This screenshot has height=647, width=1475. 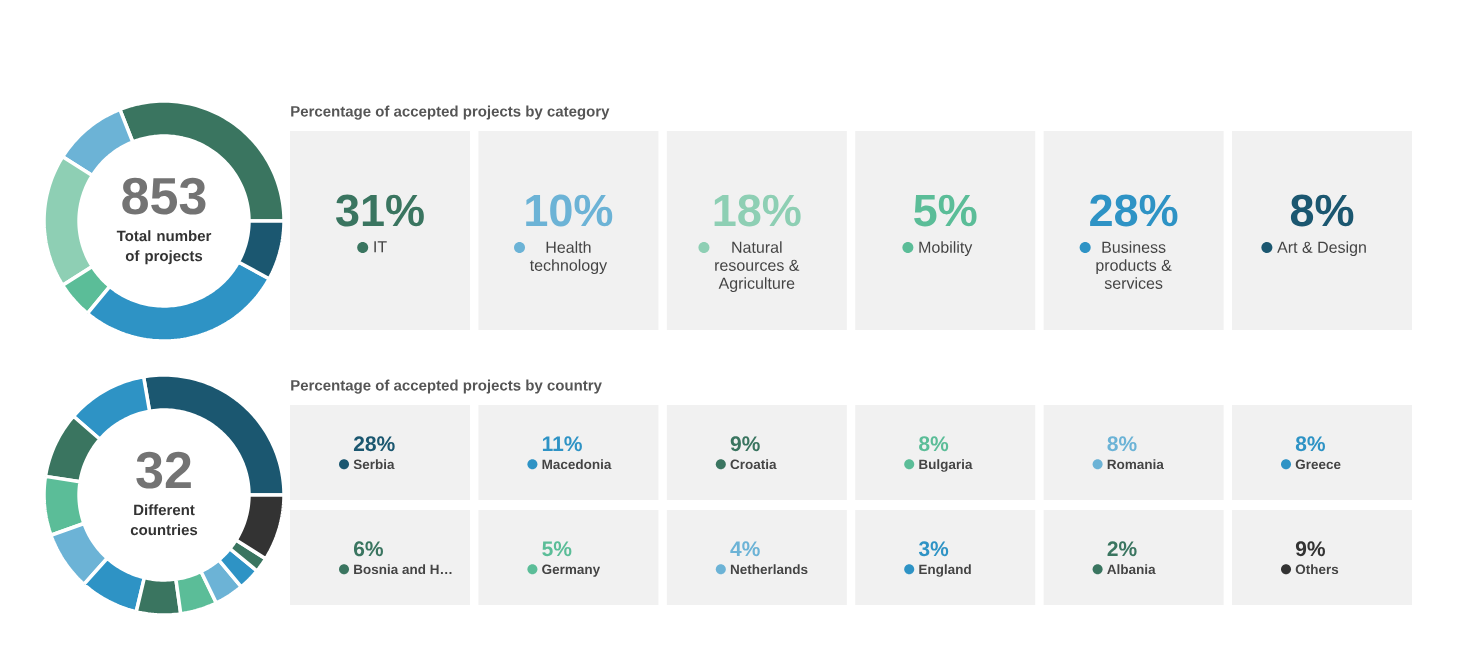 What do you see at coordinates (164, 247) in the screenshot?
I see `text: Total number of projects` at bounding box center [164, 247].